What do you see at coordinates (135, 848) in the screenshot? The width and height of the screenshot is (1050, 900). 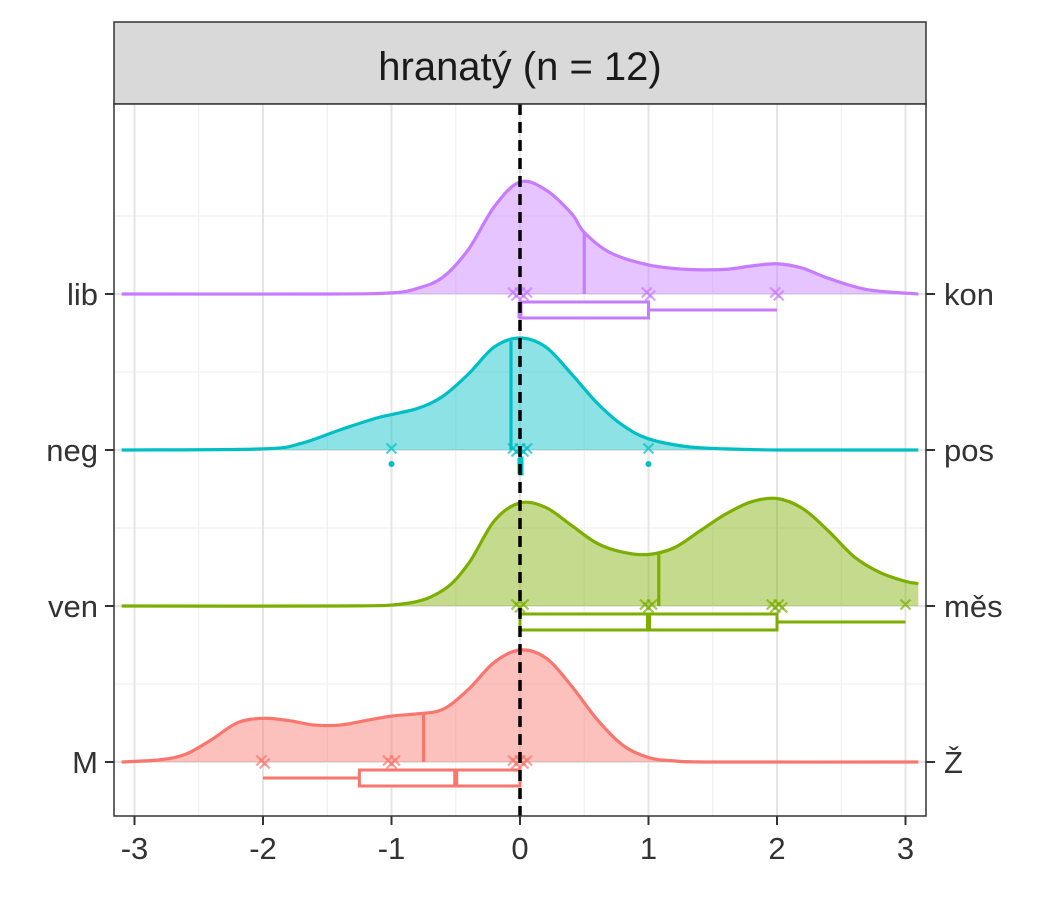 I see `x-tick-label: -3` at bounding box center [135, 848].